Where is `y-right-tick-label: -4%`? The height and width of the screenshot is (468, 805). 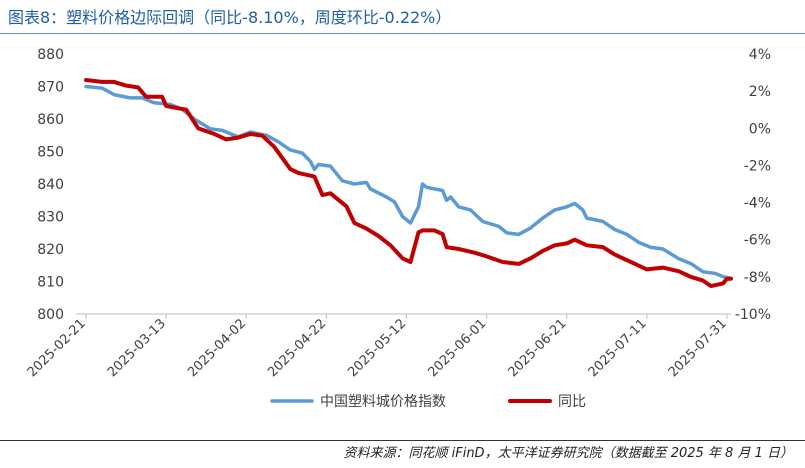
y-right-tick-label: -4% is located at coordinates (757, 204).